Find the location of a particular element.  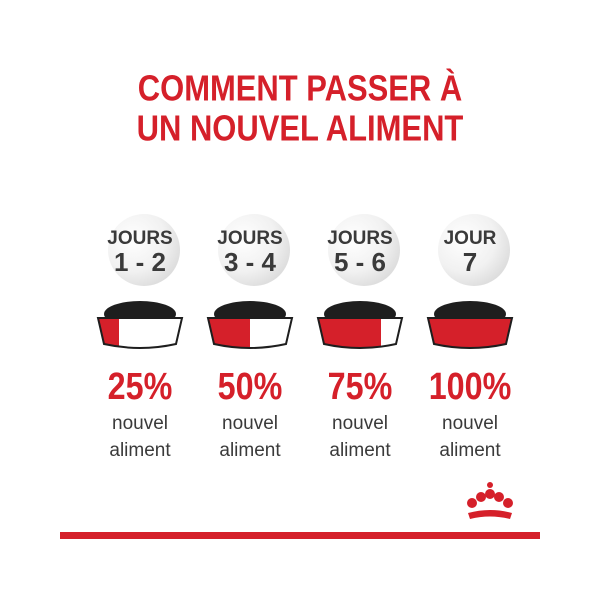

percent: 25% is located at coordinates (140, 387).